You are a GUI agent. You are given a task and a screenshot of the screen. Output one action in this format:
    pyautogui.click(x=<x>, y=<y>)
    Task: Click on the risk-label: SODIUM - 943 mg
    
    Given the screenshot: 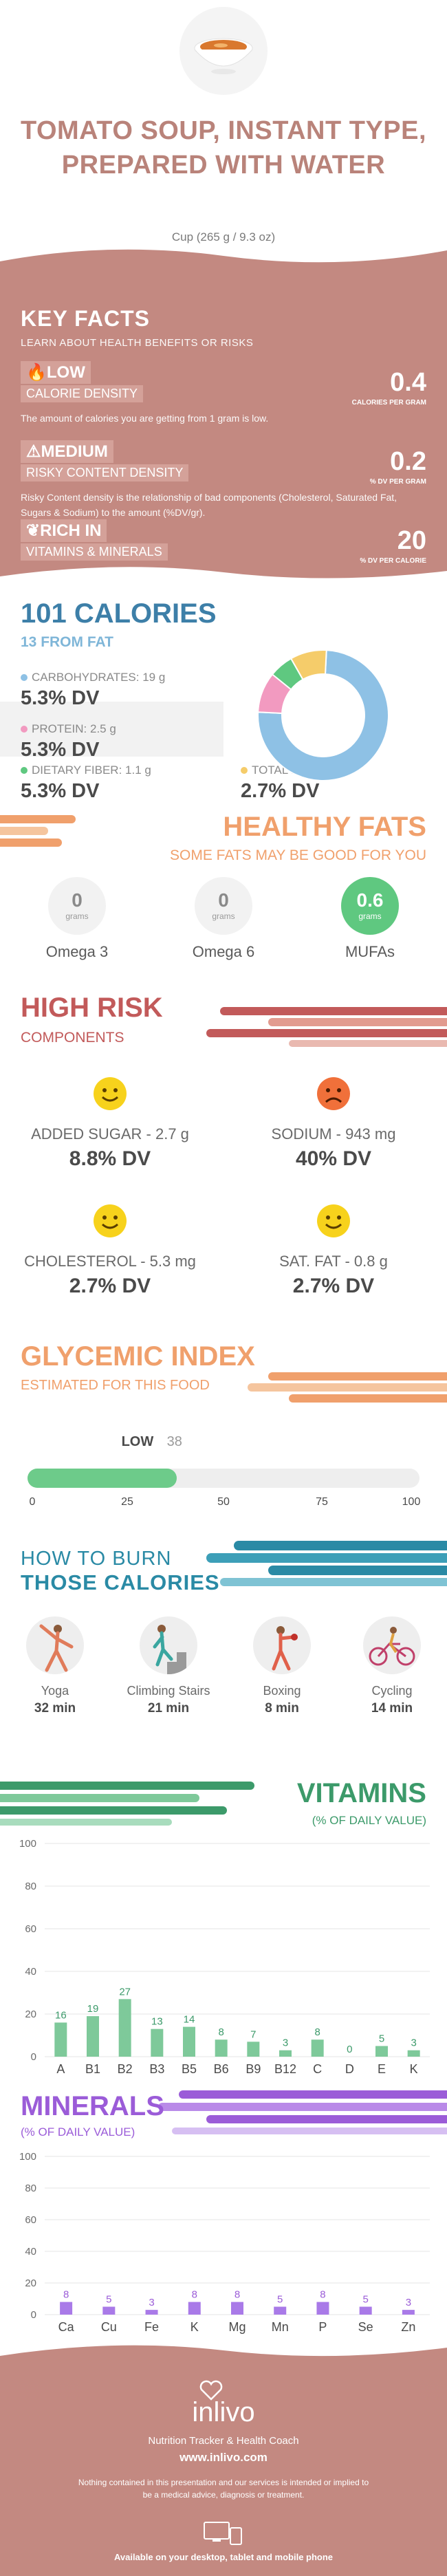 What is the action you would take?
    pyautogui.click(x=333, y=1134)
    